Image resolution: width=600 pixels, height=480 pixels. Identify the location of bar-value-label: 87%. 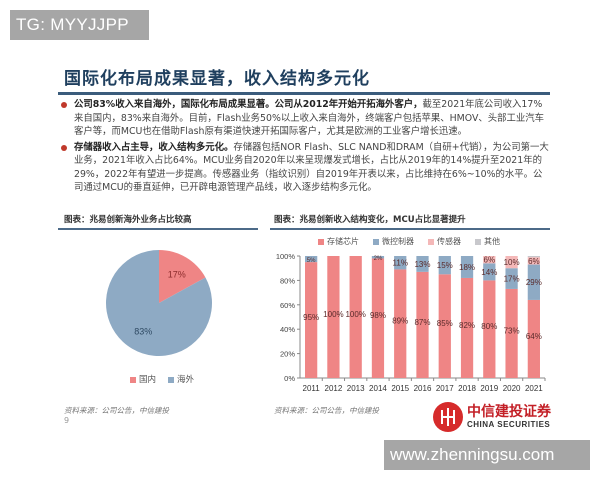
(422, 322).